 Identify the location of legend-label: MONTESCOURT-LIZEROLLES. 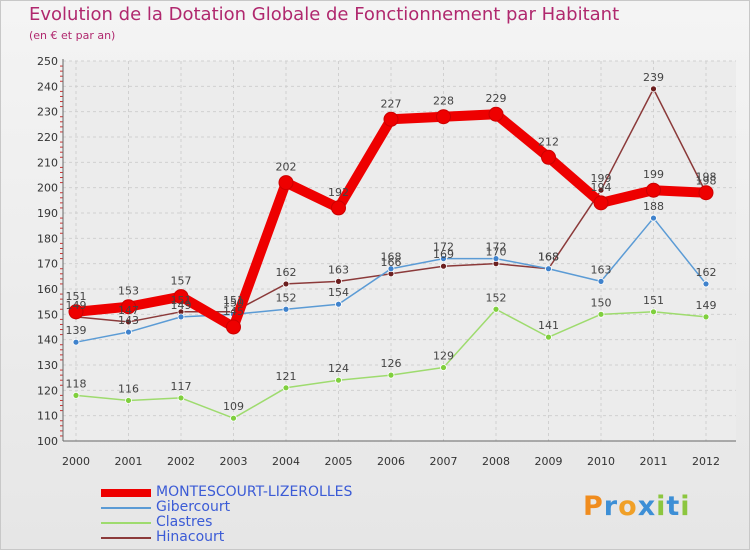
(254, 492).